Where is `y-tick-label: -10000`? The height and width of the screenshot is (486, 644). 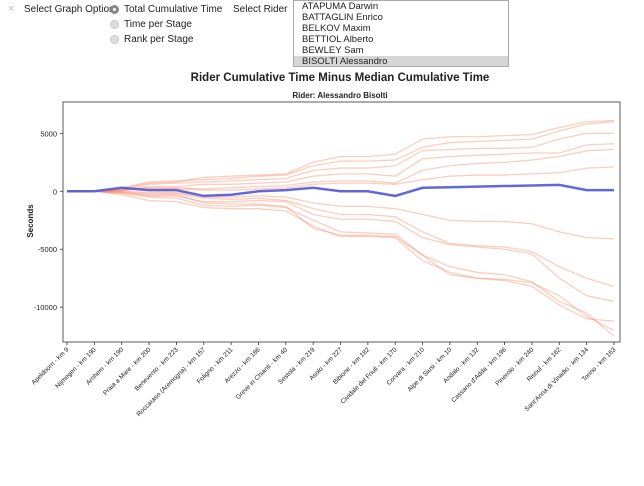 y-tick-label: -10000 is located at coordinates (45, 307).